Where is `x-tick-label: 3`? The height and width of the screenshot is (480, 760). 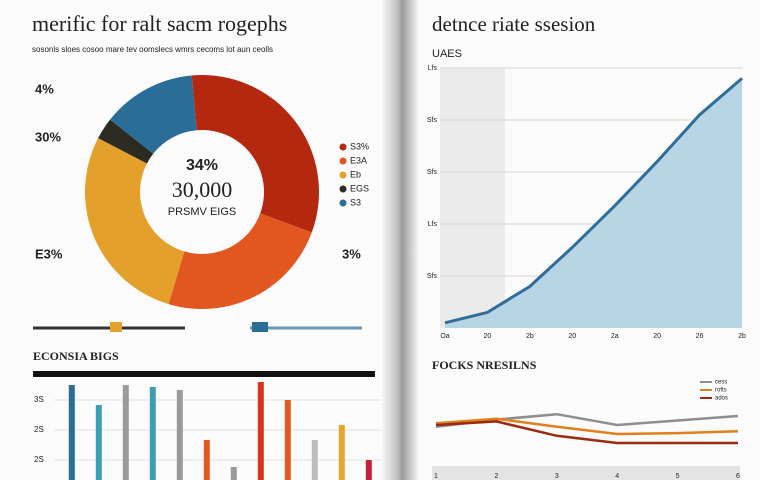 x-tick-label: 3 is located at coordinates (557, 476).